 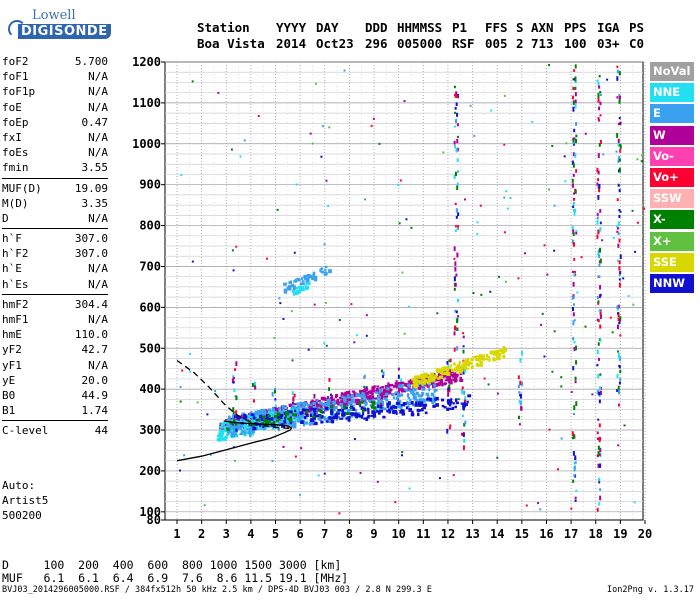 What do you see at coordinates (150, 512) in the screenshot?
I see `y-tick-label: 100` at bounding box center [150, 512].